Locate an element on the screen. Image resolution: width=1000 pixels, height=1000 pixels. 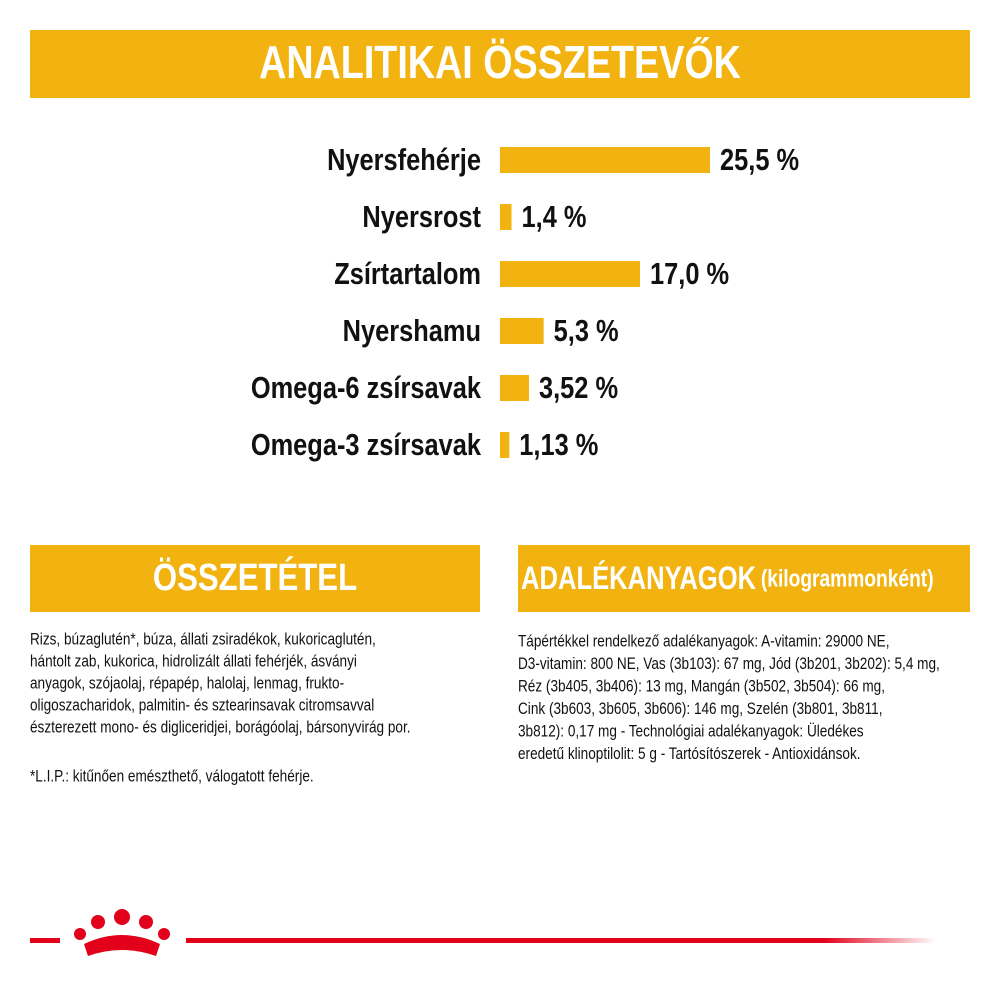
value-label: 1,4 % is located at coordinates (554, 217).